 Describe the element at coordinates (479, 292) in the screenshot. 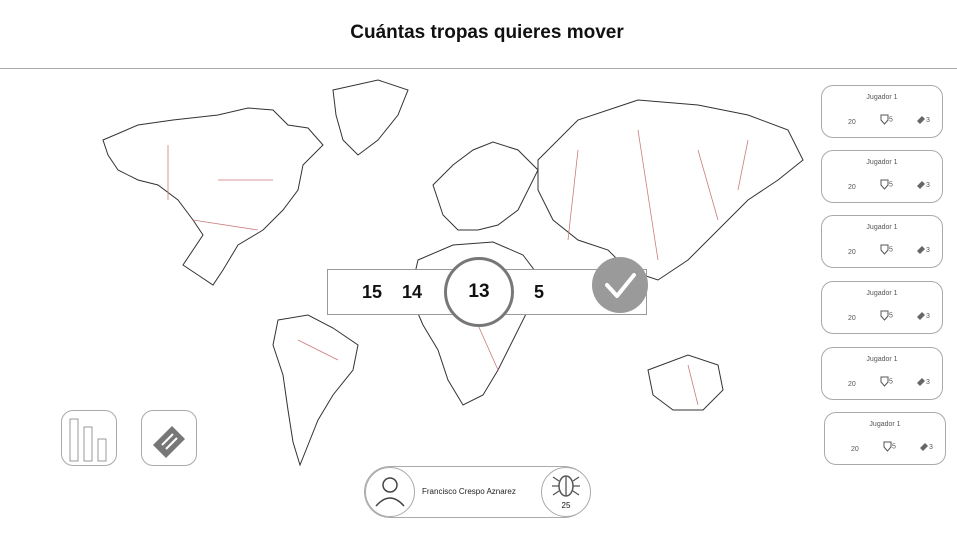

I see `troop-option-selected: 13` at that location.